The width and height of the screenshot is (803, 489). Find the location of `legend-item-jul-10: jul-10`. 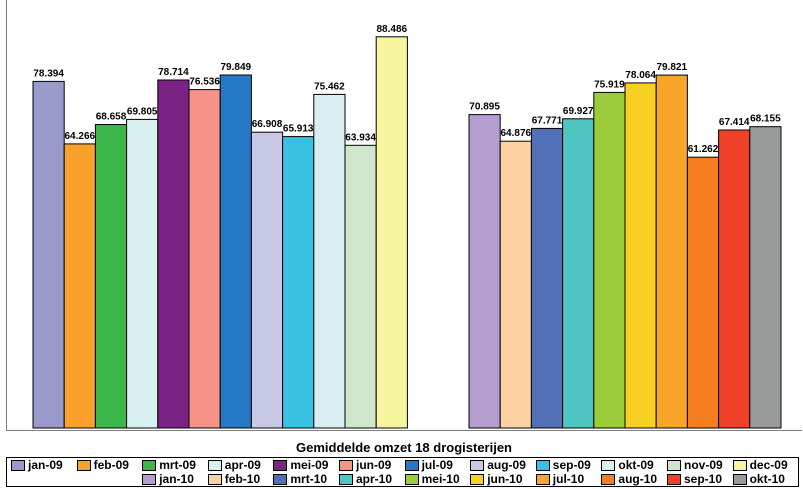

legend-item-jul-10: jul-10 is located at coordinates (559, 479).